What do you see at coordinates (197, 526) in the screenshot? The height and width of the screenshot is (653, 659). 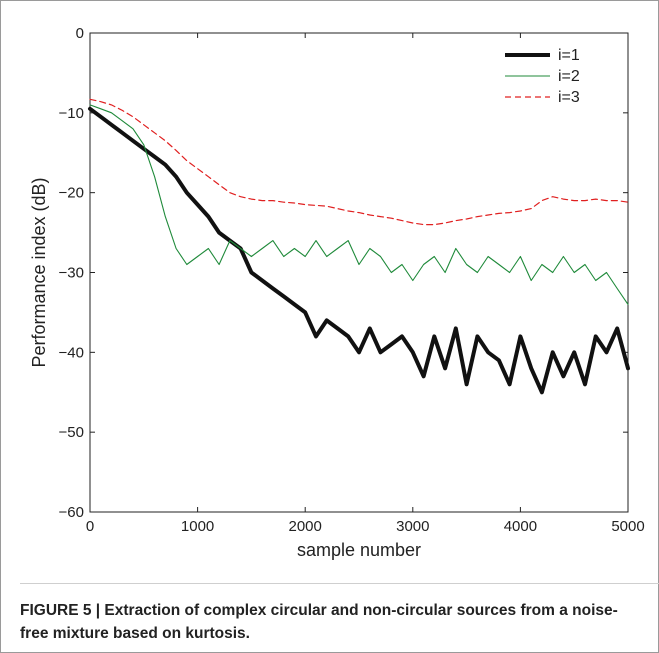 I see `x-tick-label: 1000` at bounding box center [197, 526].